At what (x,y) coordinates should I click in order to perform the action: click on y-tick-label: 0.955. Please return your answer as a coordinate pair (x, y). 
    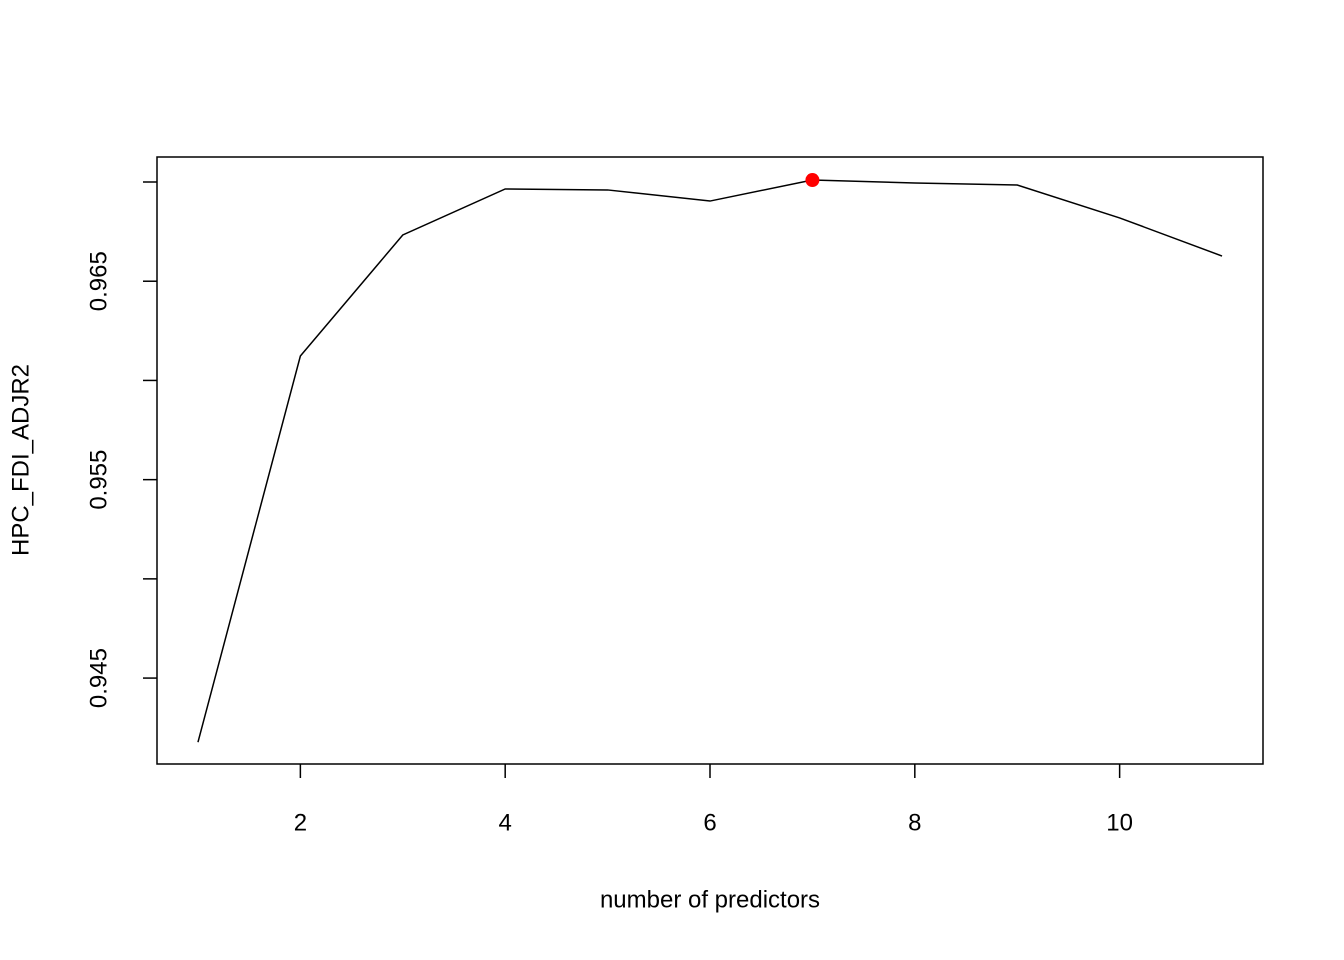
    Looking at the image, I should click on (98, 480).